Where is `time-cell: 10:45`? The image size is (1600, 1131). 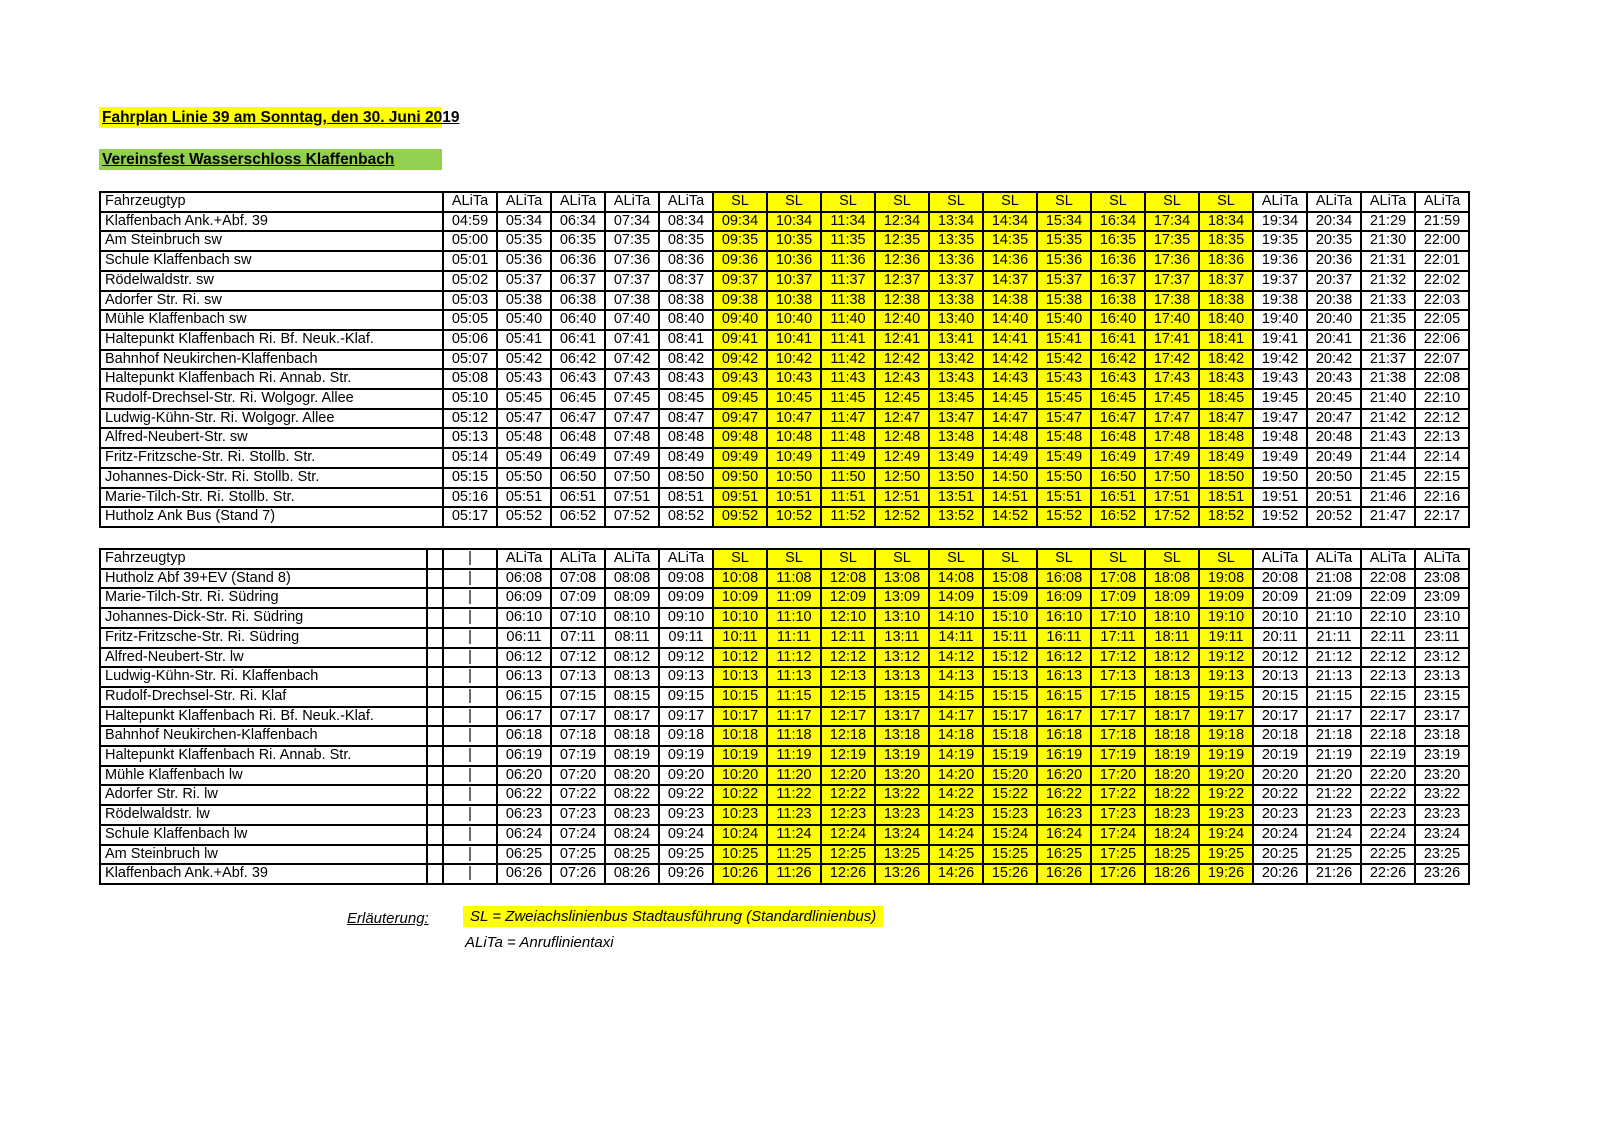
time-cell: 10:45 is located at coordinates (794, 399).